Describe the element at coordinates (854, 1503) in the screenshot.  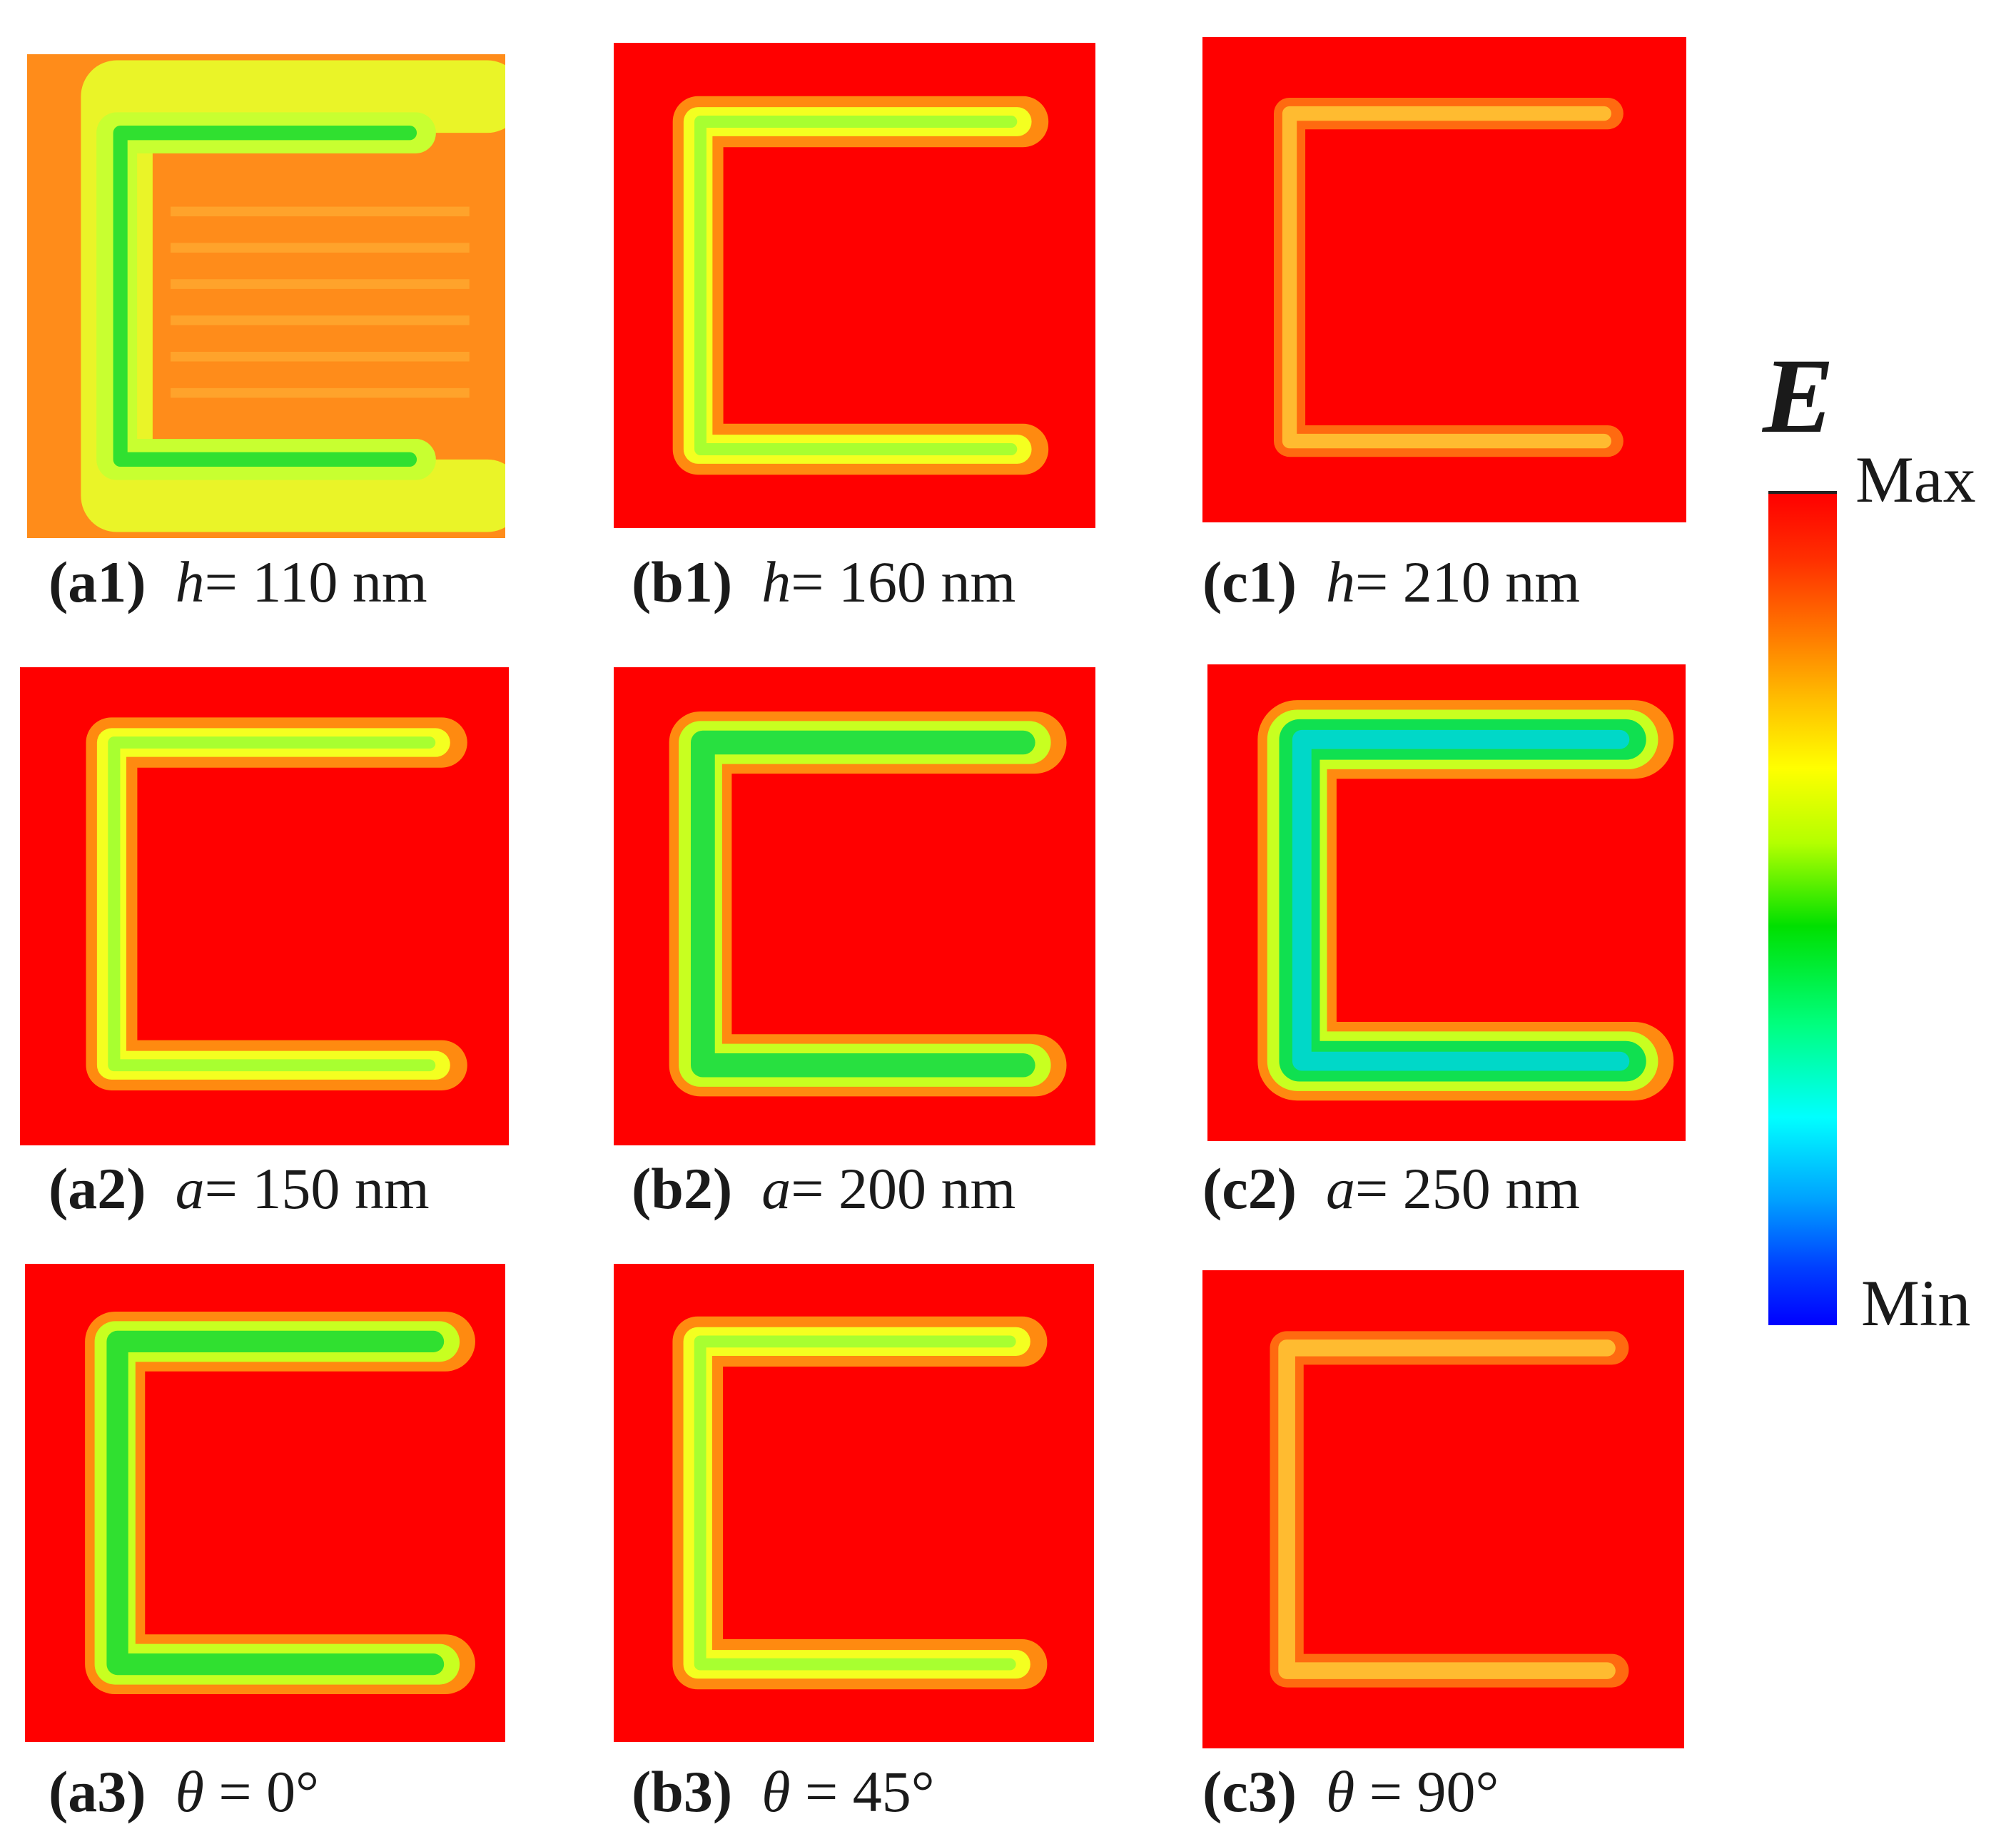
I see `panel-b3` at that location.